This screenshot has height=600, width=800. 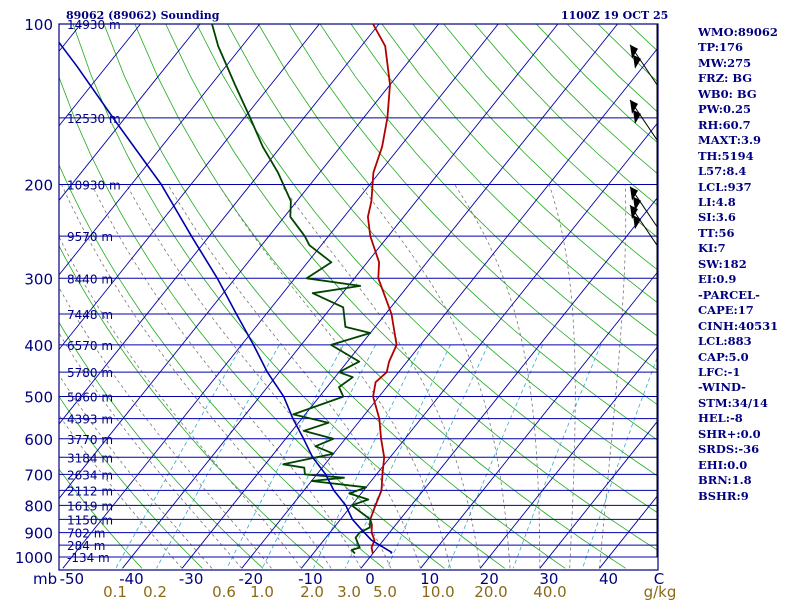 What do you see at coordinates (717, 217) in the screenshot?
I see `index-entry: SI:3.6` at bounding box center [717, 217].